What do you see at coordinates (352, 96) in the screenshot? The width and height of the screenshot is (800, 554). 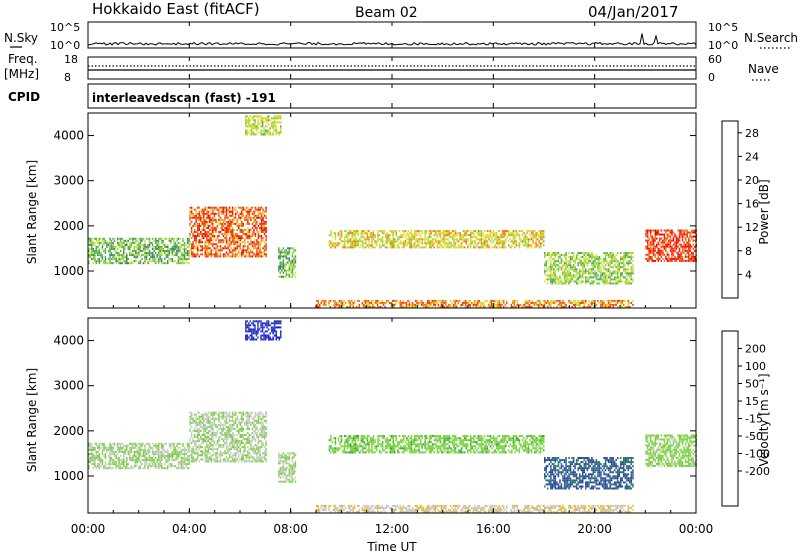 I see `cpid-panel: CPID interleavedscan (fast) -191` at bounding box center [352, 96].